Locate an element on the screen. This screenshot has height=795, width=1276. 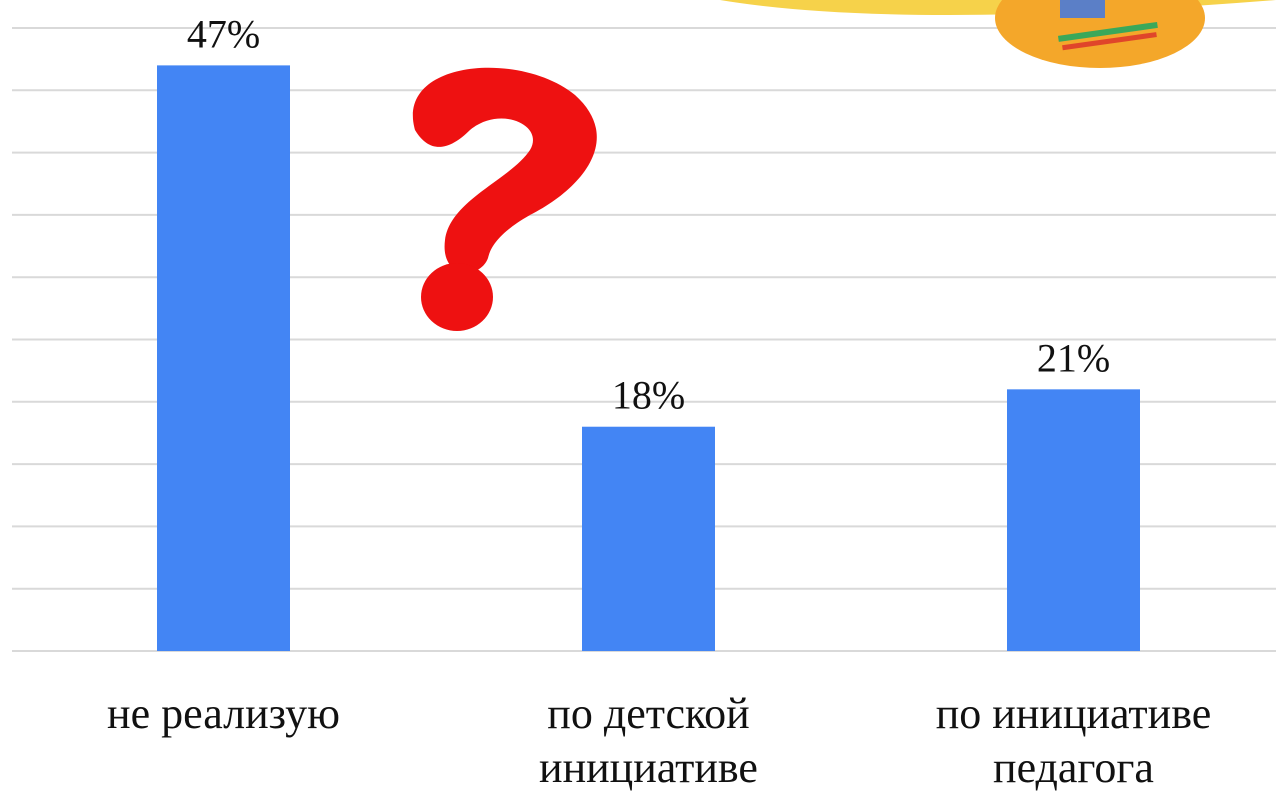
x-tick-label: по детской инициативе is located at coordinates (648, 740).